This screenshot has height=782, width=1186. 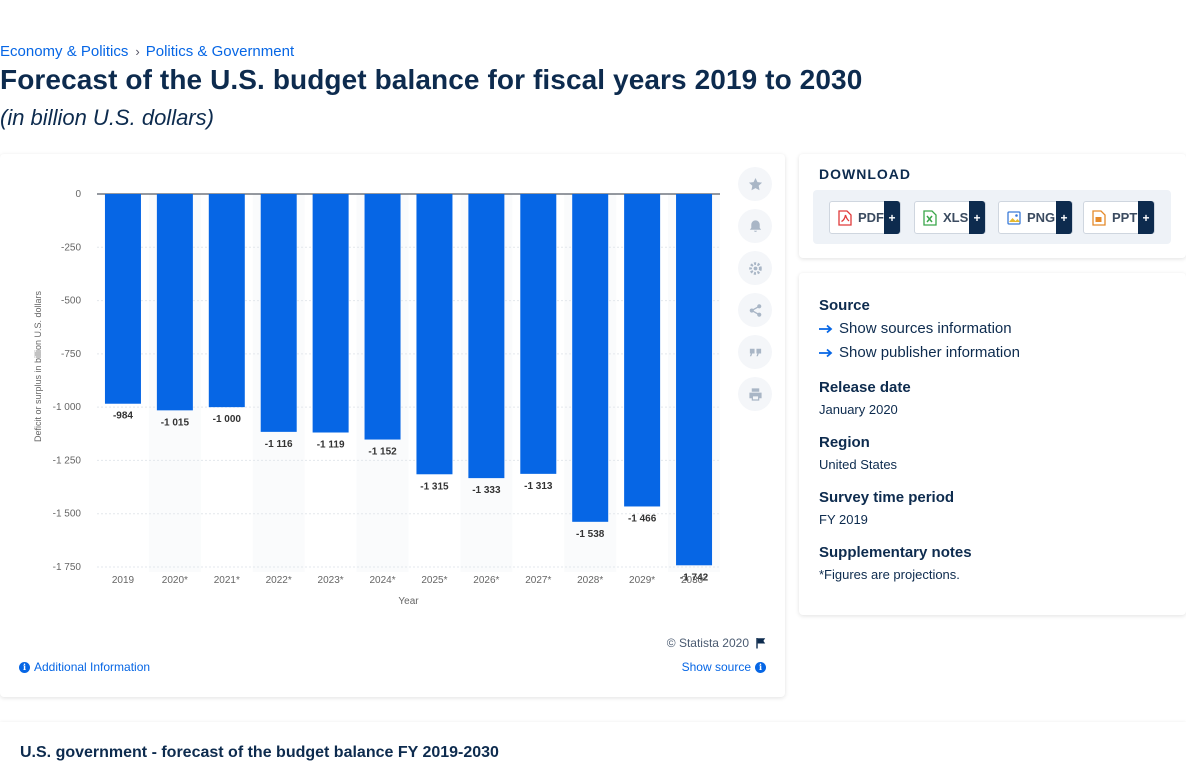 What do you see at coordinates (845, 218) in the screenshot?
I see `pdf-file-icon` at bounding box center [845, 218].